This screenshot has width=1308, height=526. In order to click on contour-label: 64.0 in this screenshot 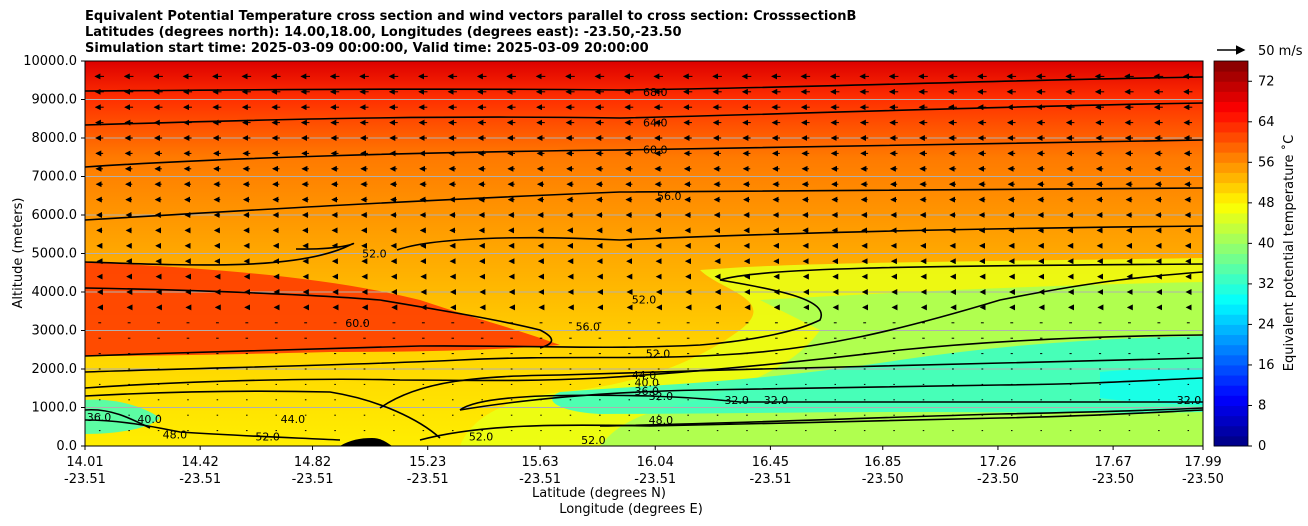, I will do `click(655, 123)`.